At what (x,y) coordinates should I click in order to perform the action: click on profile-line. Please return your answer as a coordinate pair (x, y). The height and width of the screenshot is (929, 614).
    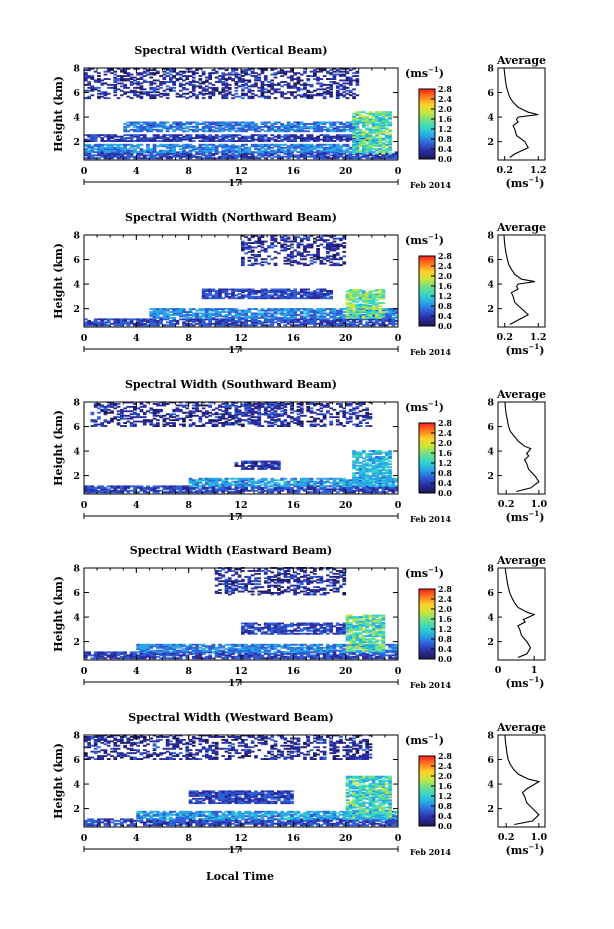
    Looking at the image, I should click on (519, 279).